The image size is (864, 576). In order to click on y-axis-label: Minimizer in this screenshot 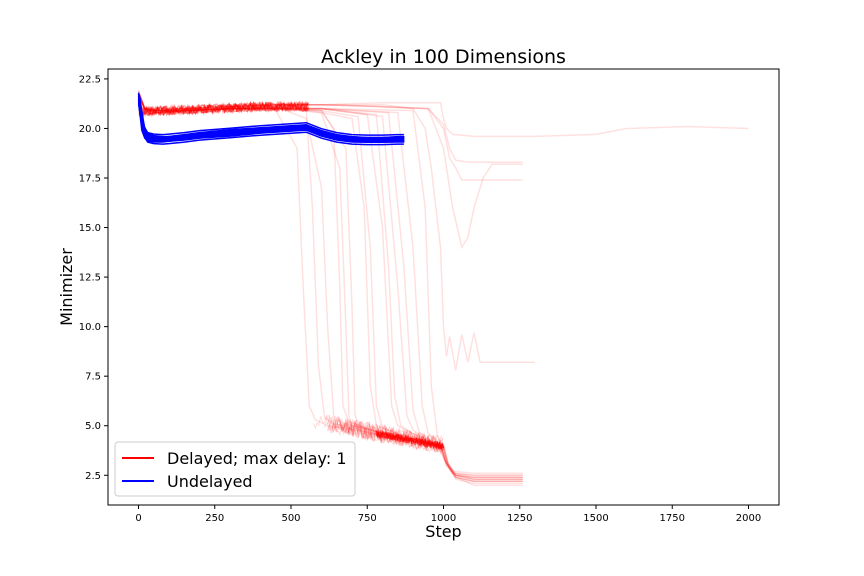, I will do `click(66, 287)`.